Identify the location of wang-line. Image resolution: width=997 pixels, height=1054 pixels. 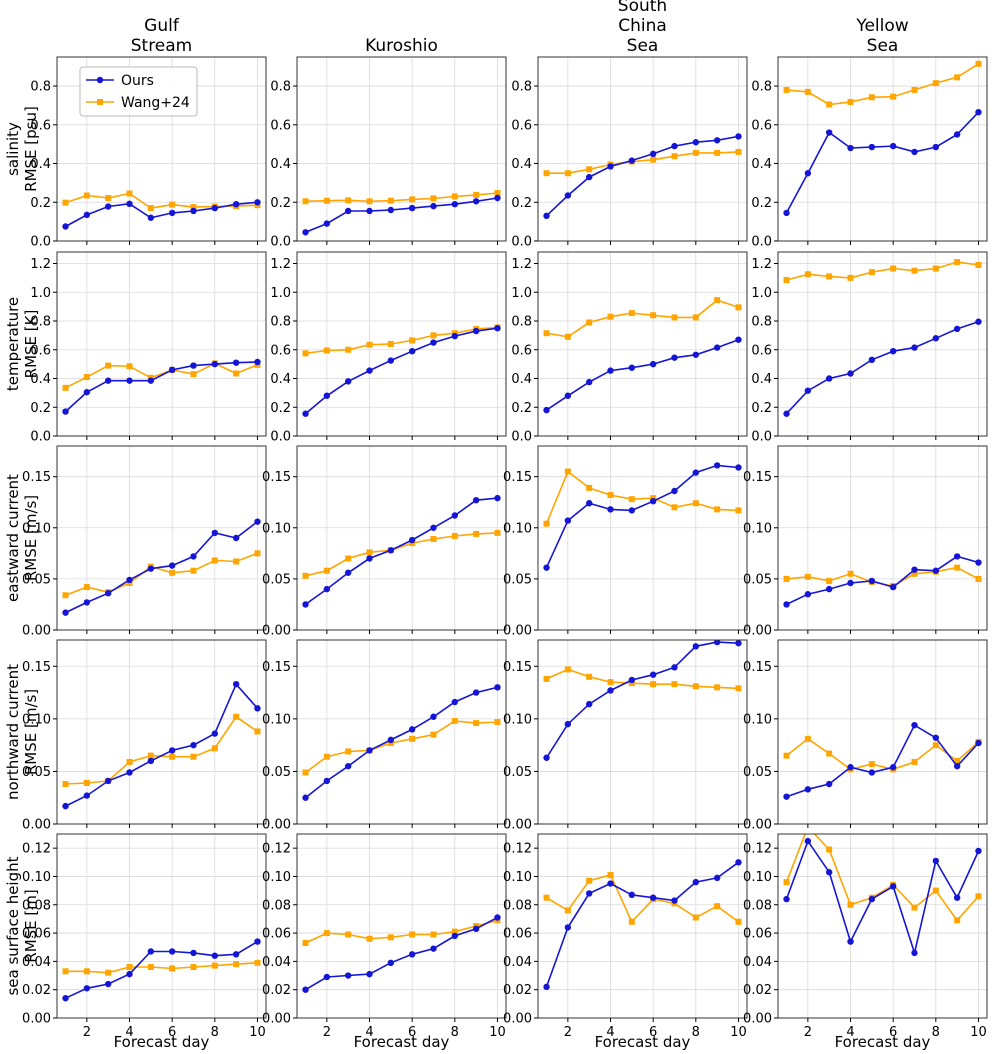
(401, 747).